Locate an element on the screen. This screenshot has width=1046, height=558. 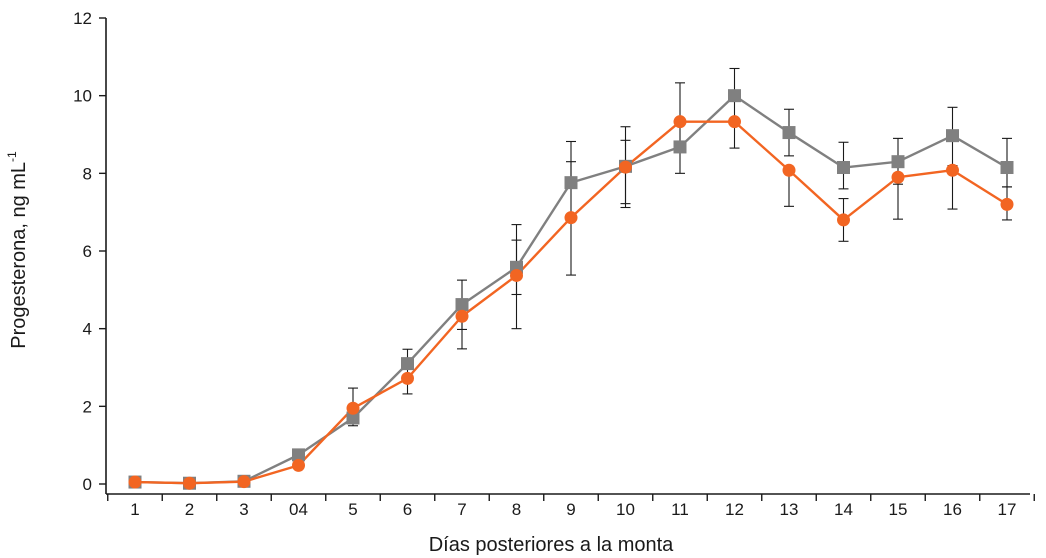
x-tick-label: 3 is located at coordinates (243, 509).